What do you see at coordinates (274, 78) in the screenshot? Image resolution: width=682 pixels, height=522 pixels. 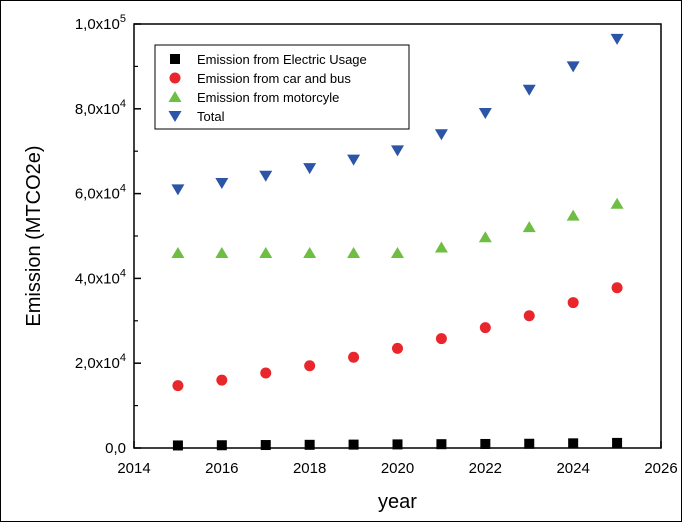 I see `legend-label: Emission from car and bus` at bounding box center [274, 78].